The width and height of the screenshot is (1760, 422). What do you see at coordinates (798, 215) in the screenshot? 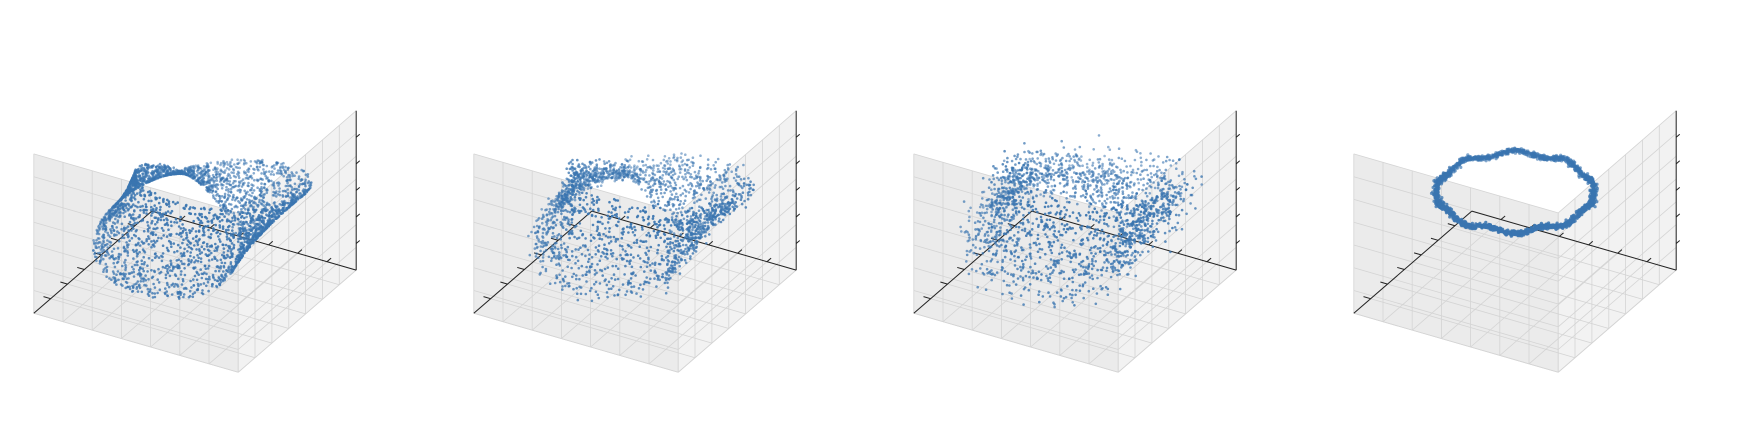
I see `z-tick` at bounding box center [798, 215].